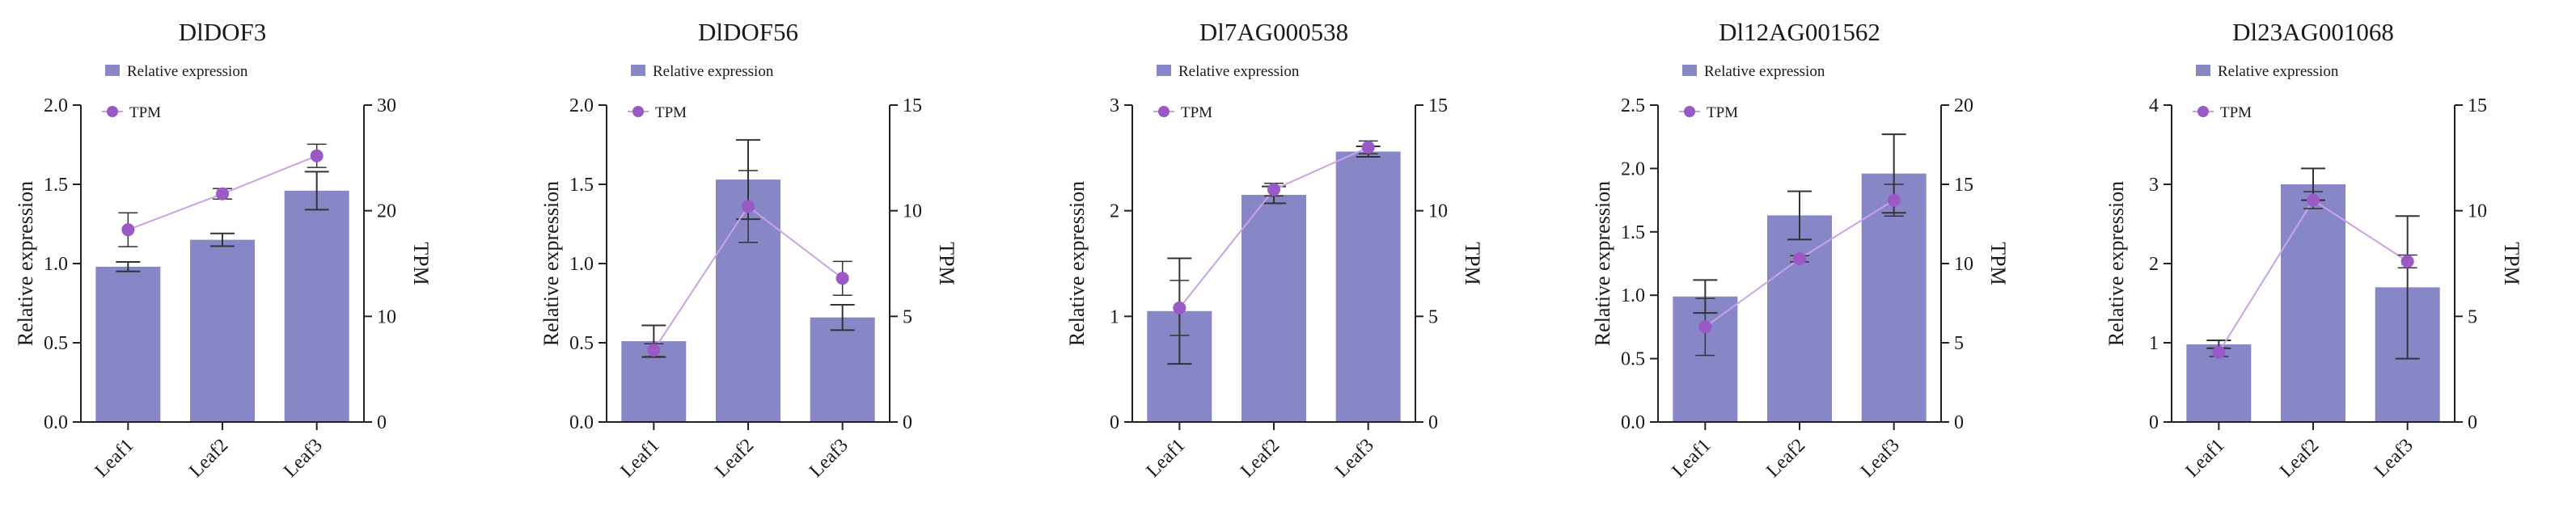 This screenshot has width=2576, height=519. I want to click on right-tick-label: 30, so click(387, 105).